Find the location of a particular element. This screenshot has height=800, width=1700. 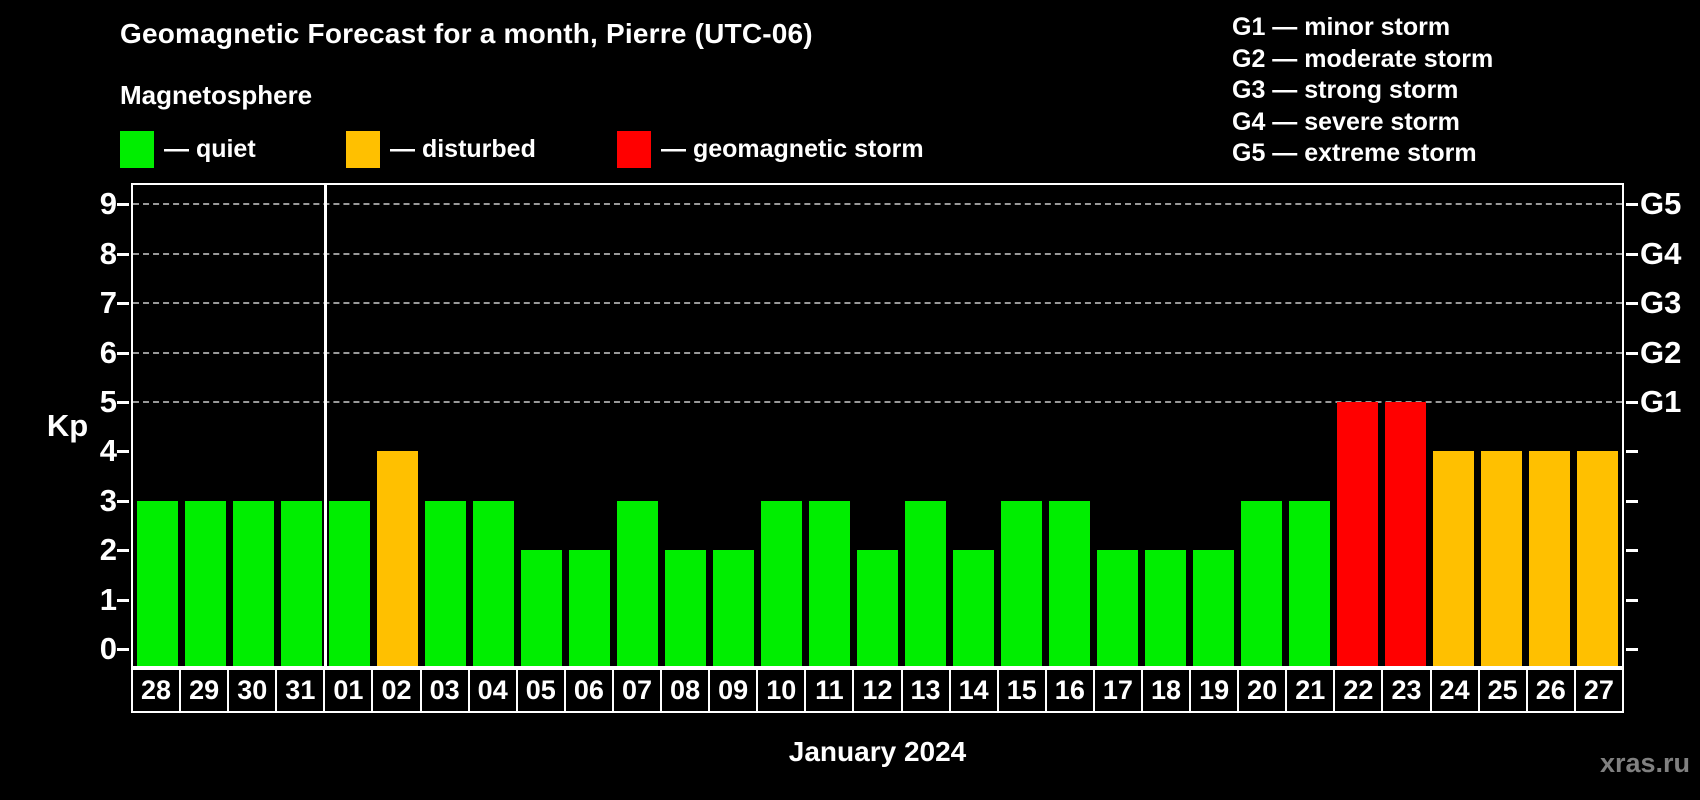

g-legend-line-g3: G3 — strong storm is located at coordinates (1345, 90).